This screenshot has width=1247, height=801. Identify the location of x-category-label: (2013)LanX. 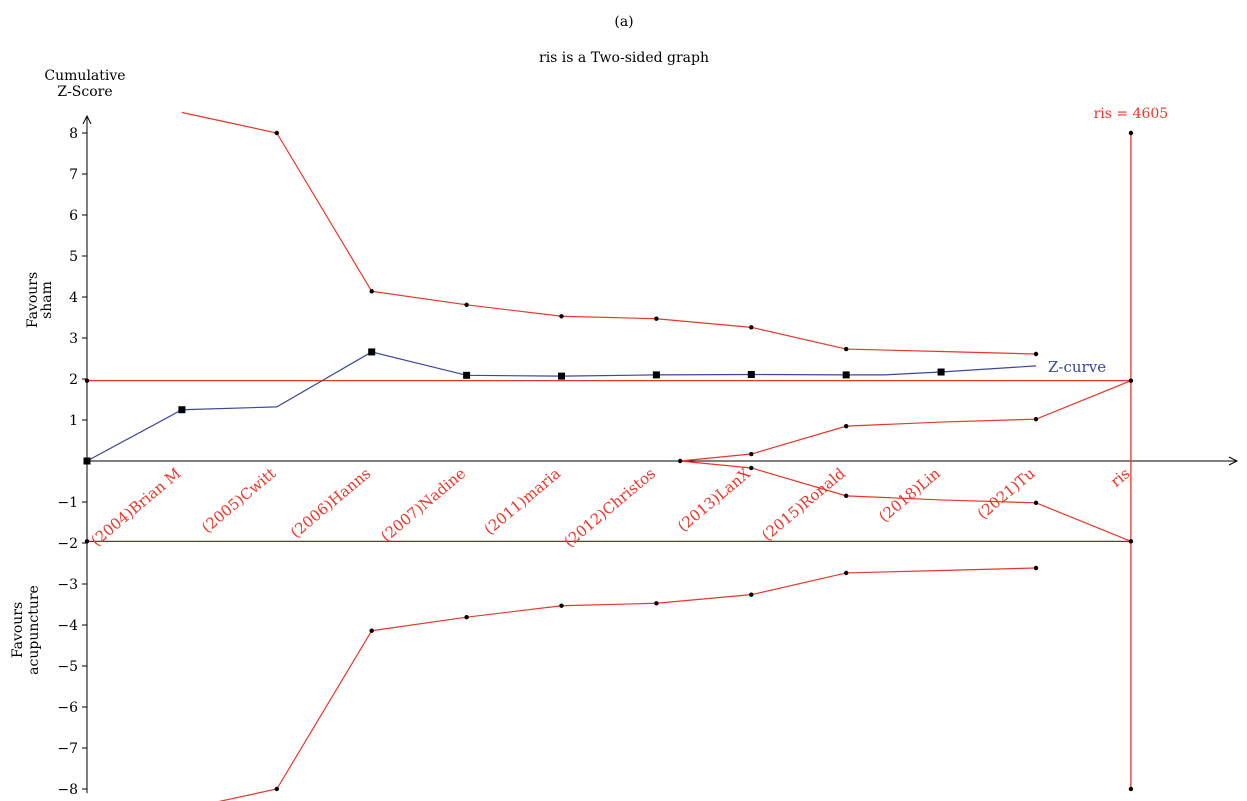
(714, 499).